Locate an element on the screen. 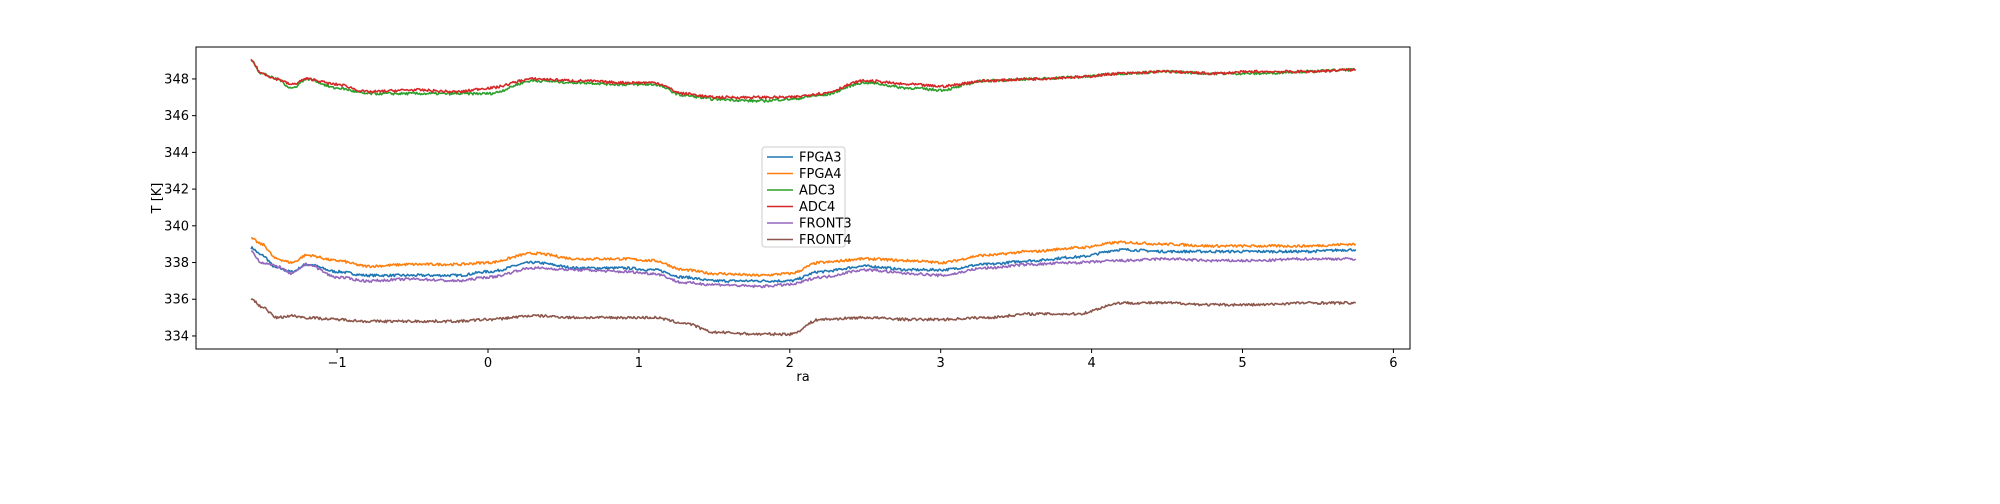  series-line-fpga4 is located at coordinates (803, 257).